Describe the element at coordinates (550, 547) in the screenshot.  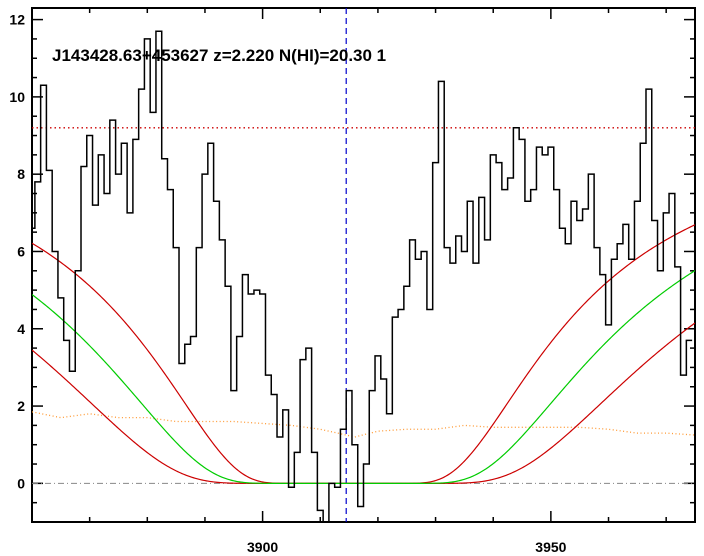
I see `x-tick-label: 3950` at that location.